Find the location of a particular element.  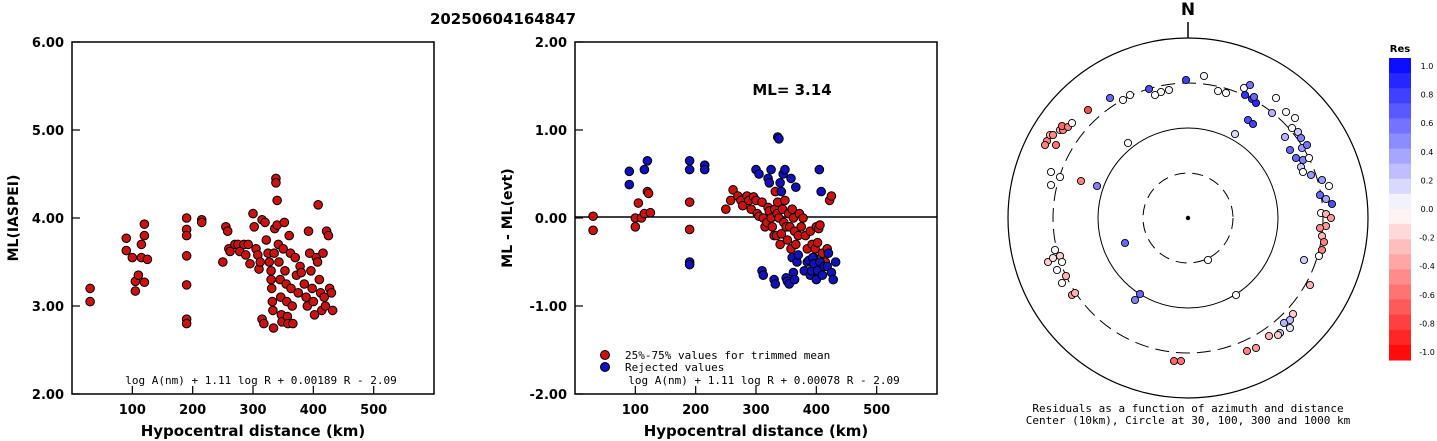

y-tick-label: 2.00 is located at coordinates (551, 43).